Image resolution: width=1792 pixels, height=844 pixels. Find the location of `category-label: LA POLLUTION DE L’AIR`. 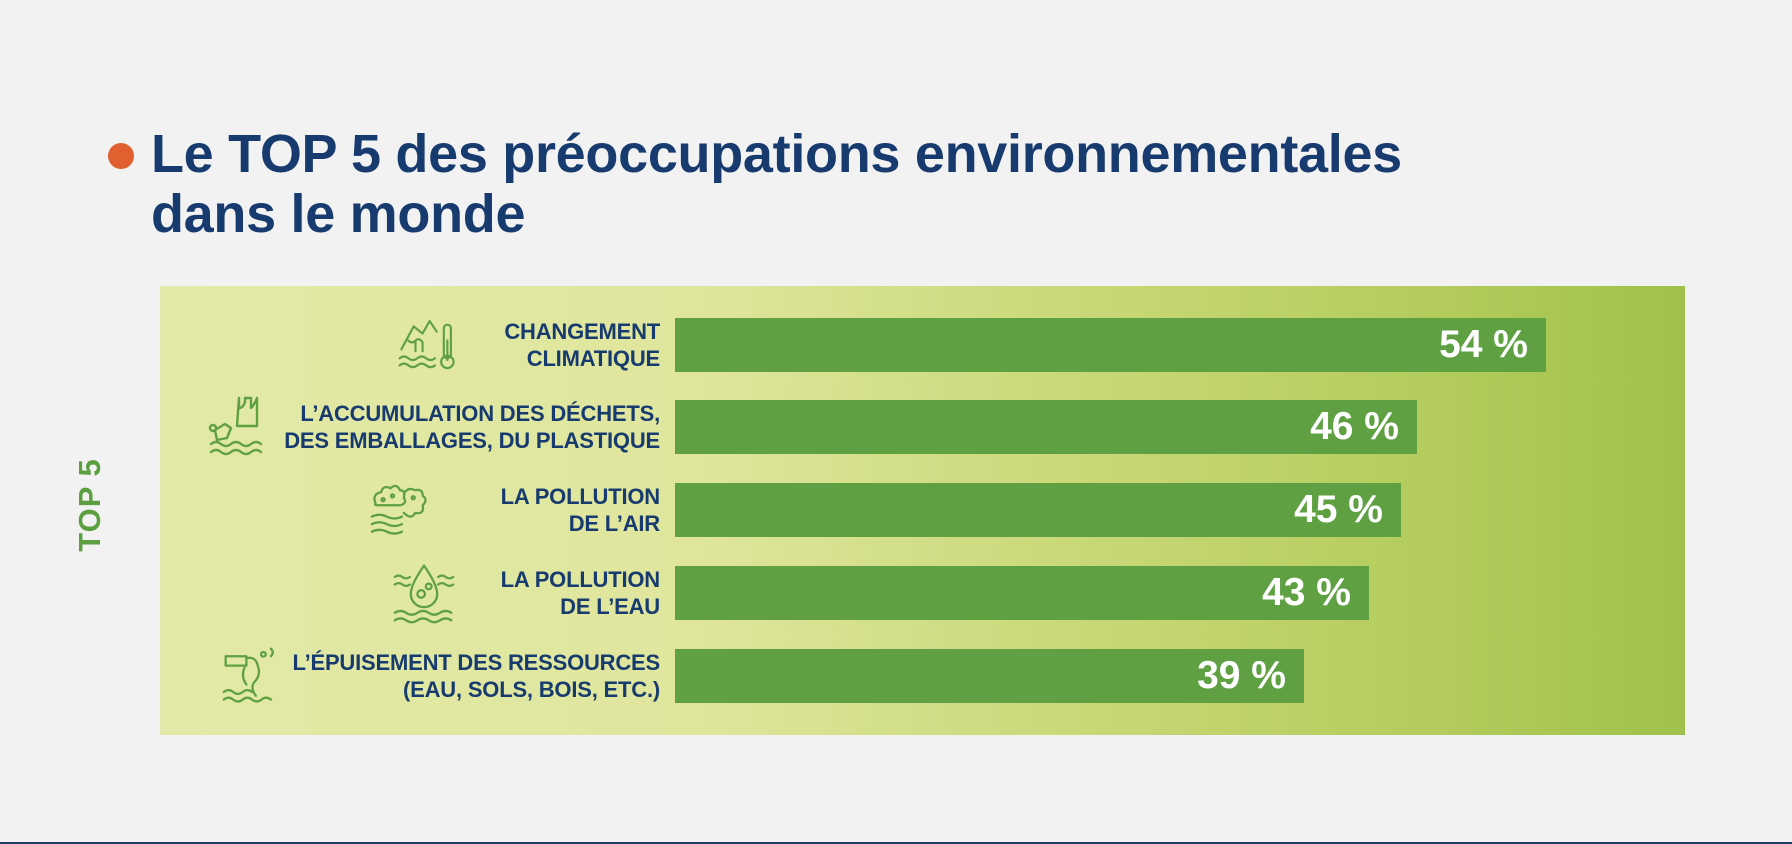

category-label: LA POLLUTION DE L’AIR is located at coordinates (580, 510).